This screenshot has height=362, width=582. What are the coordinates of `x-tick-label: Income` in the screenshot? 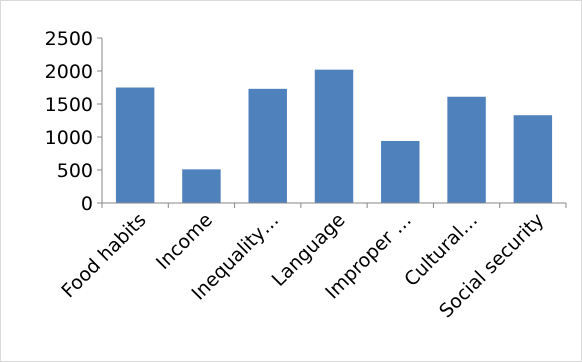 It's located at (184, 241).